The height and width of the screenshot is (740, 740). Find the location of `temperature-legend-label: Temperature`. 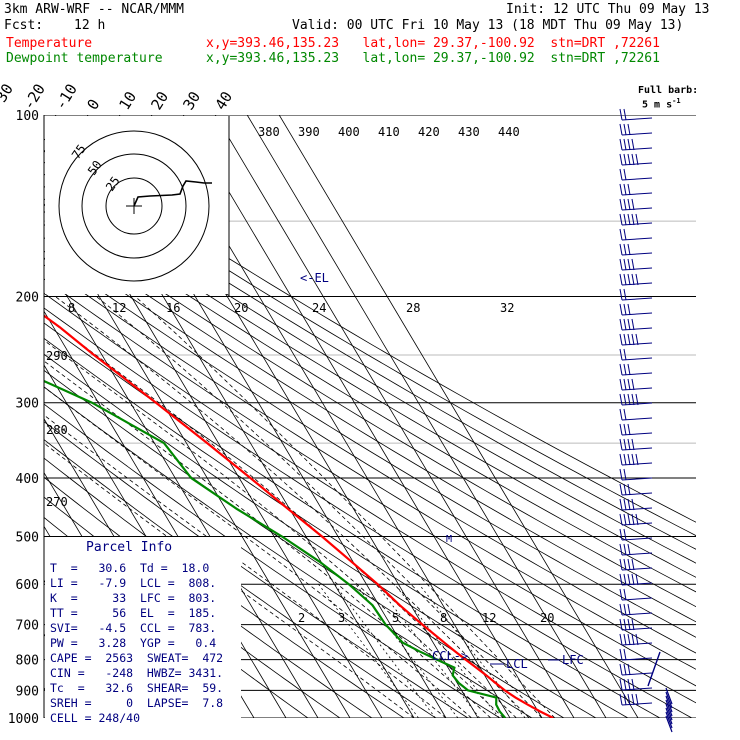

temperature-legend-label: Temperature is located at coordinates (49, 43).